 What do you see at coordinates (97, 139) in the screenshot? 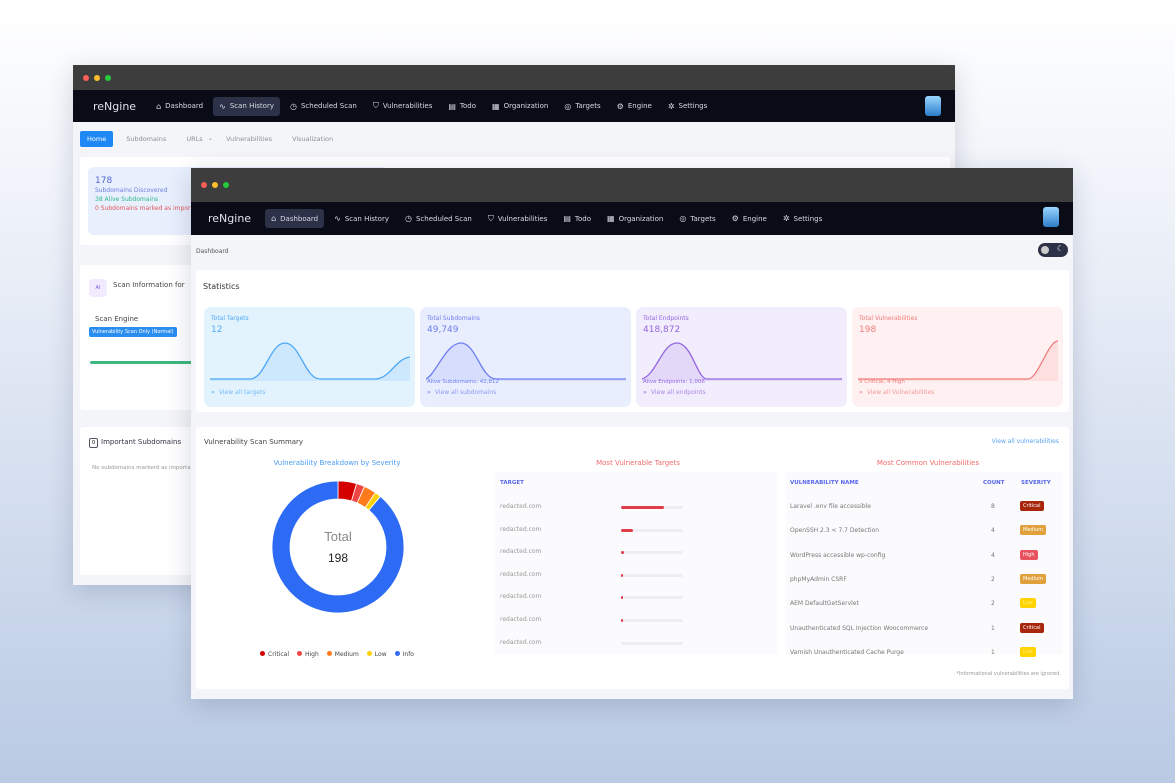
I see `subnav-home: Home` at bounding box center [97, 139].